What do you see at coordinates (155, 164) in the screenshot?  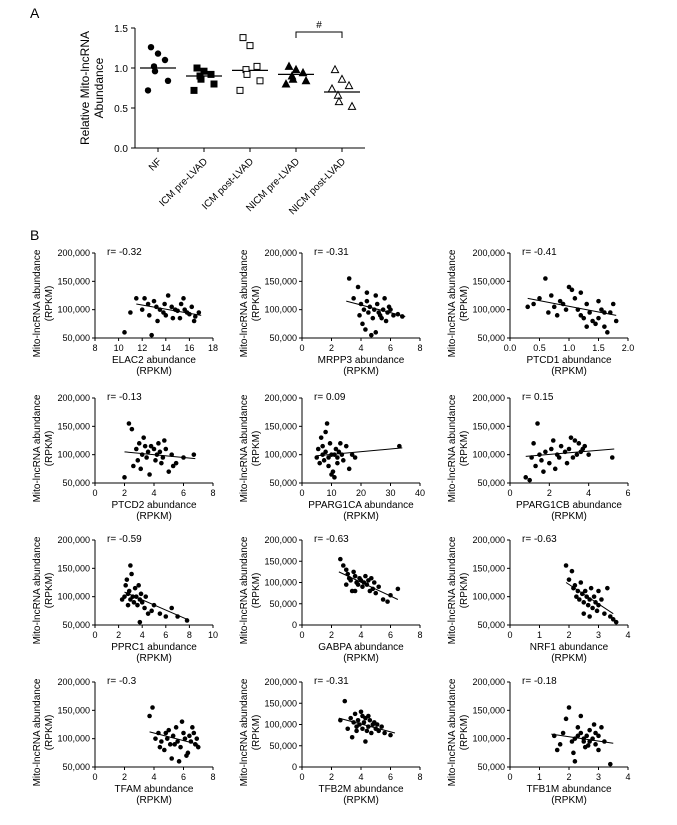 I see `x-category-label: NF` at bounding box center [155, 164].